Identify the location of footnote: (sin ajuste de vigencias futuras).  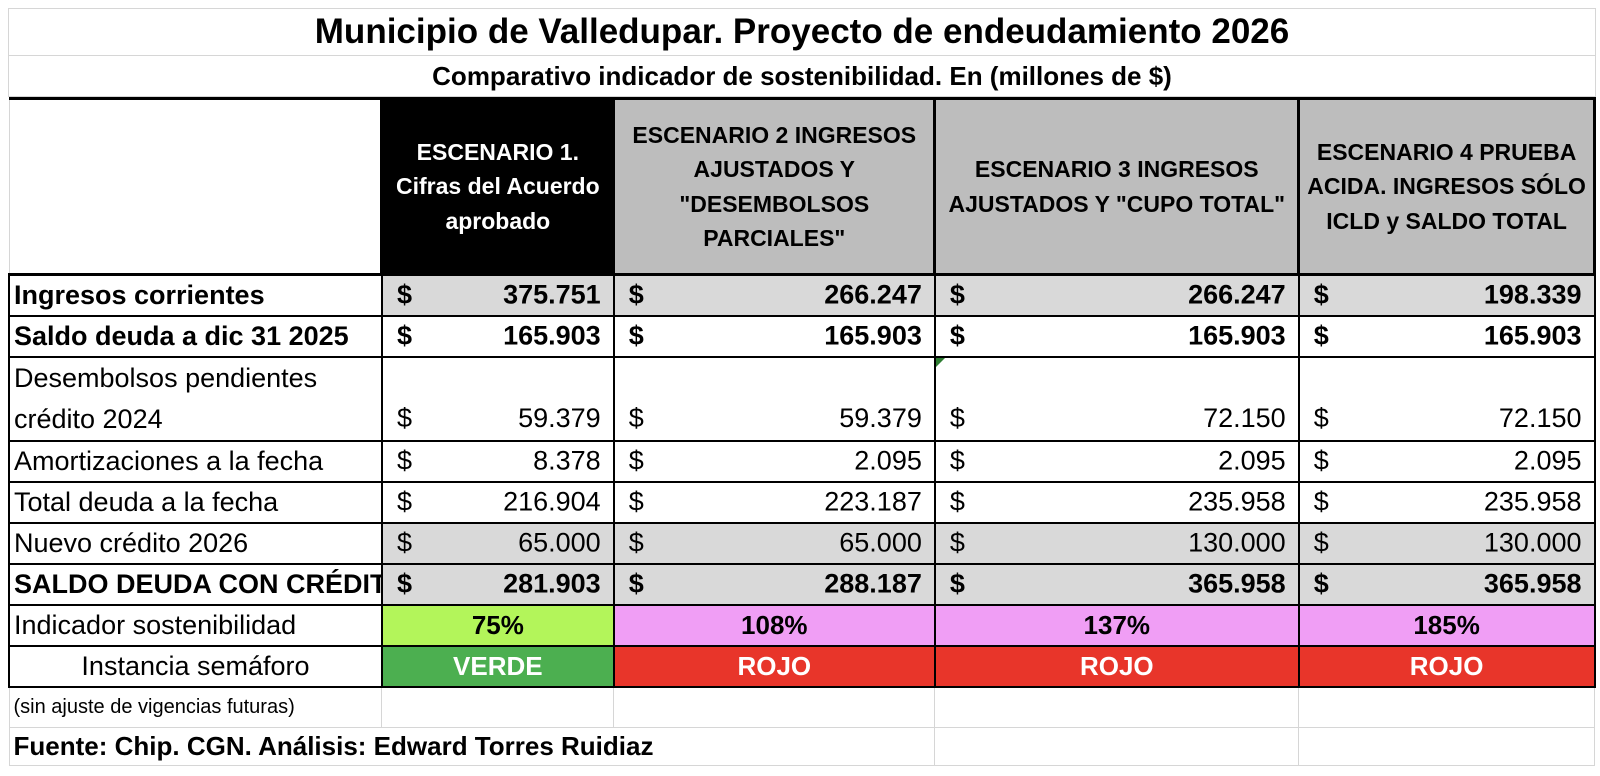
(195, 707).